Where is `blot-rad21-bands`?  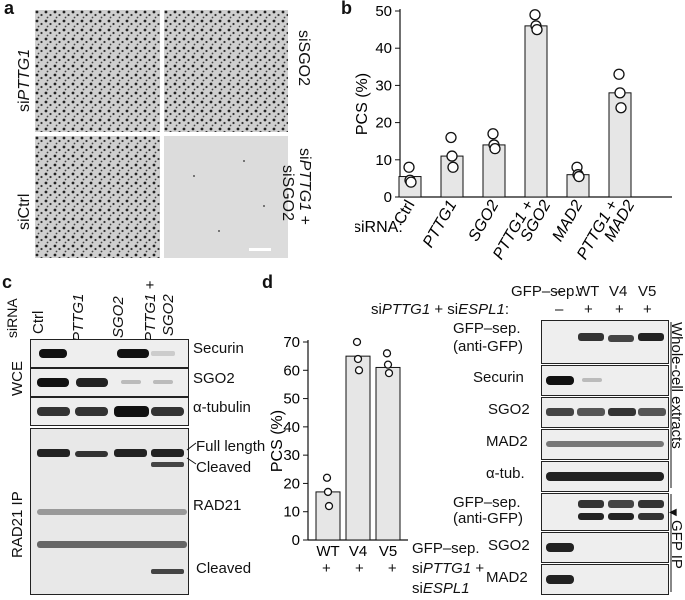 blot-rad21-bands is located at coordinates (112, 511).